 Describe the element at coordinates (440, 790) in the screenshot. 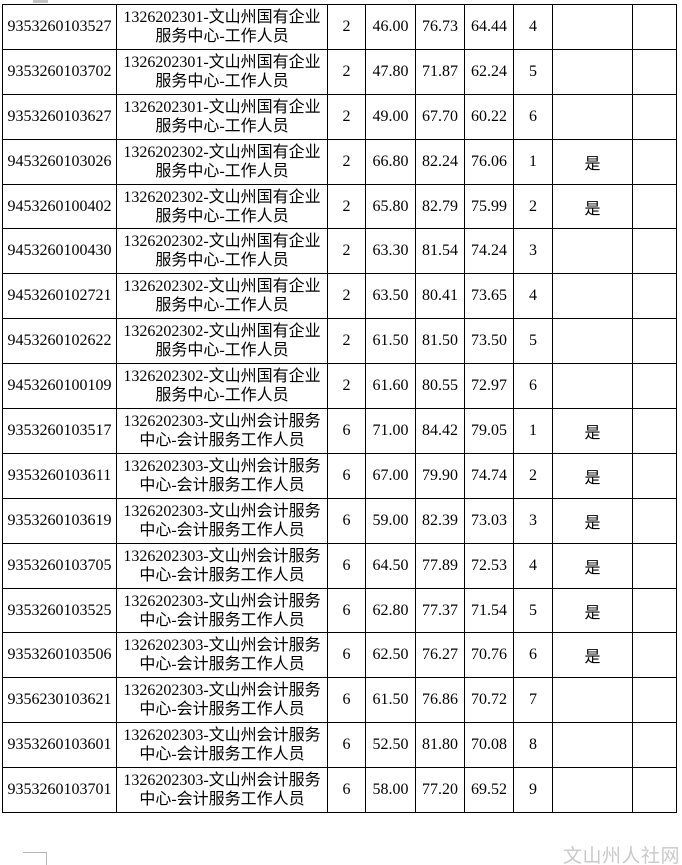

I see `cell-interview-score: 77.20` at that location.